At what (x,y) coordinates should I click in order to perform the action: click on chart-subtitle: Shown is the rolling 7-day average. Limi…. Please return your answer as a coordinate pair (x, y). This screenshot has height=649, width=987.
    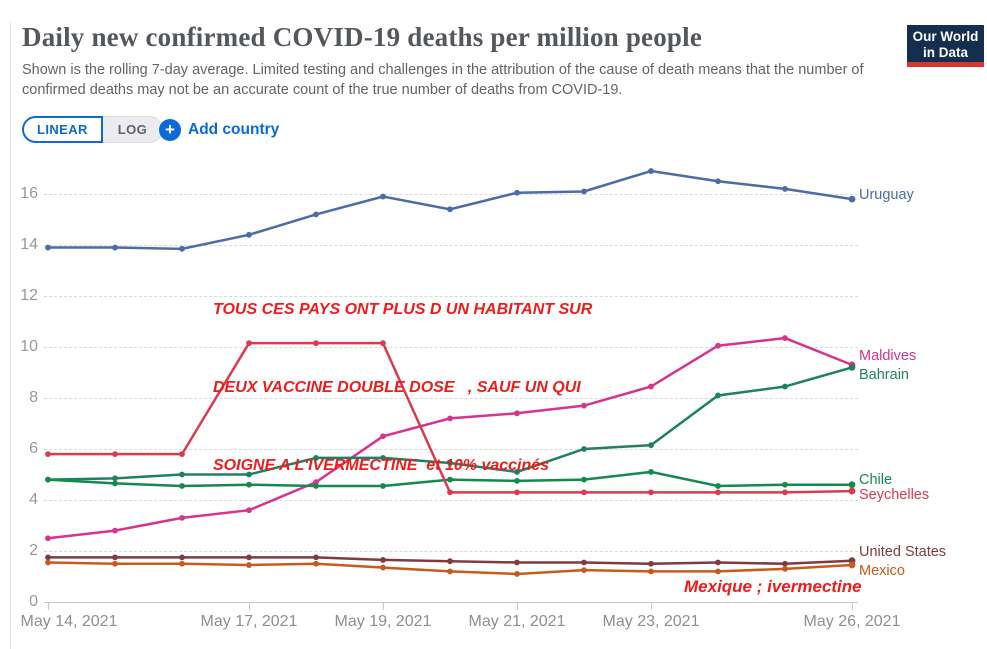
    Looking at the image, I should click on (443, 80).